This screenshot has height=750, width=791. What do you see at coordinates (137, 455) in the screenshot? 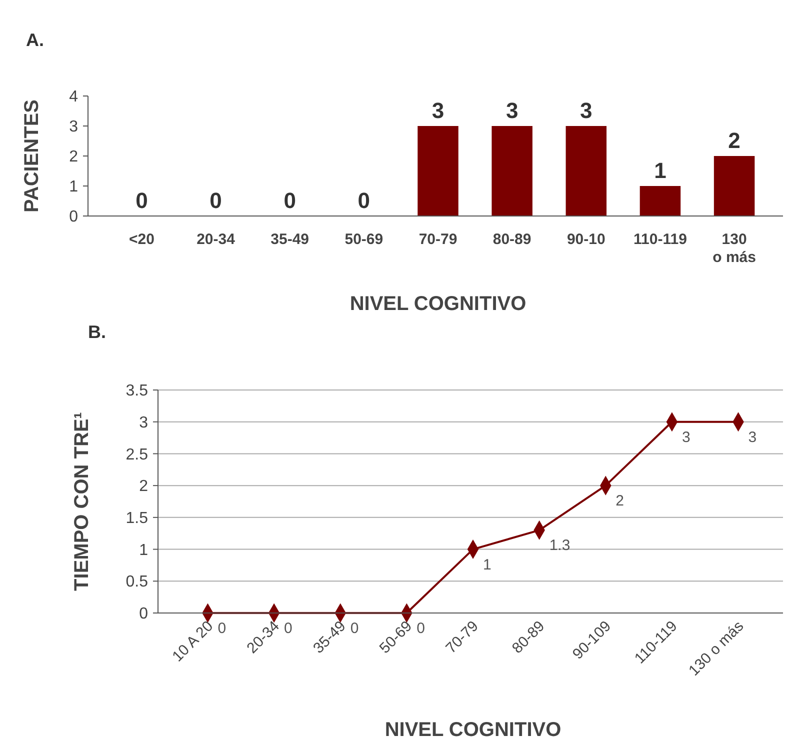
I see `y-tick-label: 2.5` at bounding box center [137, 455].